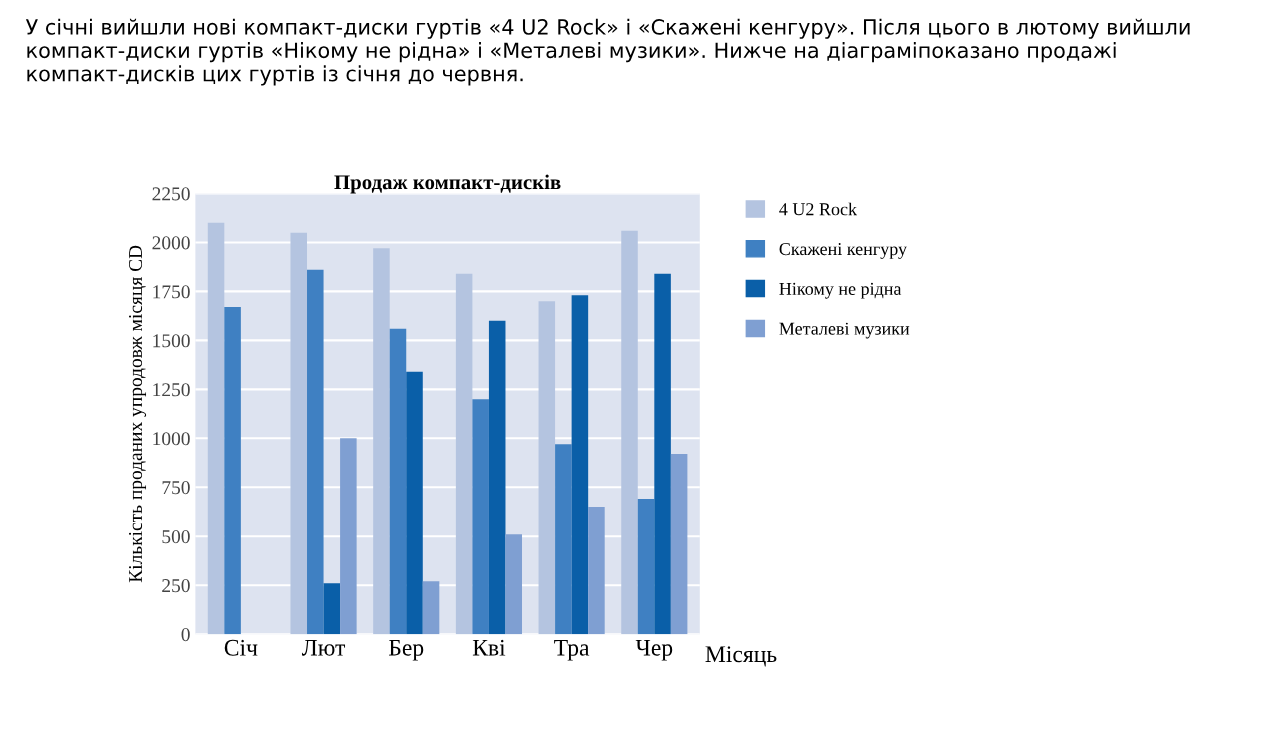 The width and height of the screenshot is (1277, 747). What do you see at coordinates (654, 650) in the screenshot?
I see `x-tick-label: Чер` at bounding box center [654, 650].